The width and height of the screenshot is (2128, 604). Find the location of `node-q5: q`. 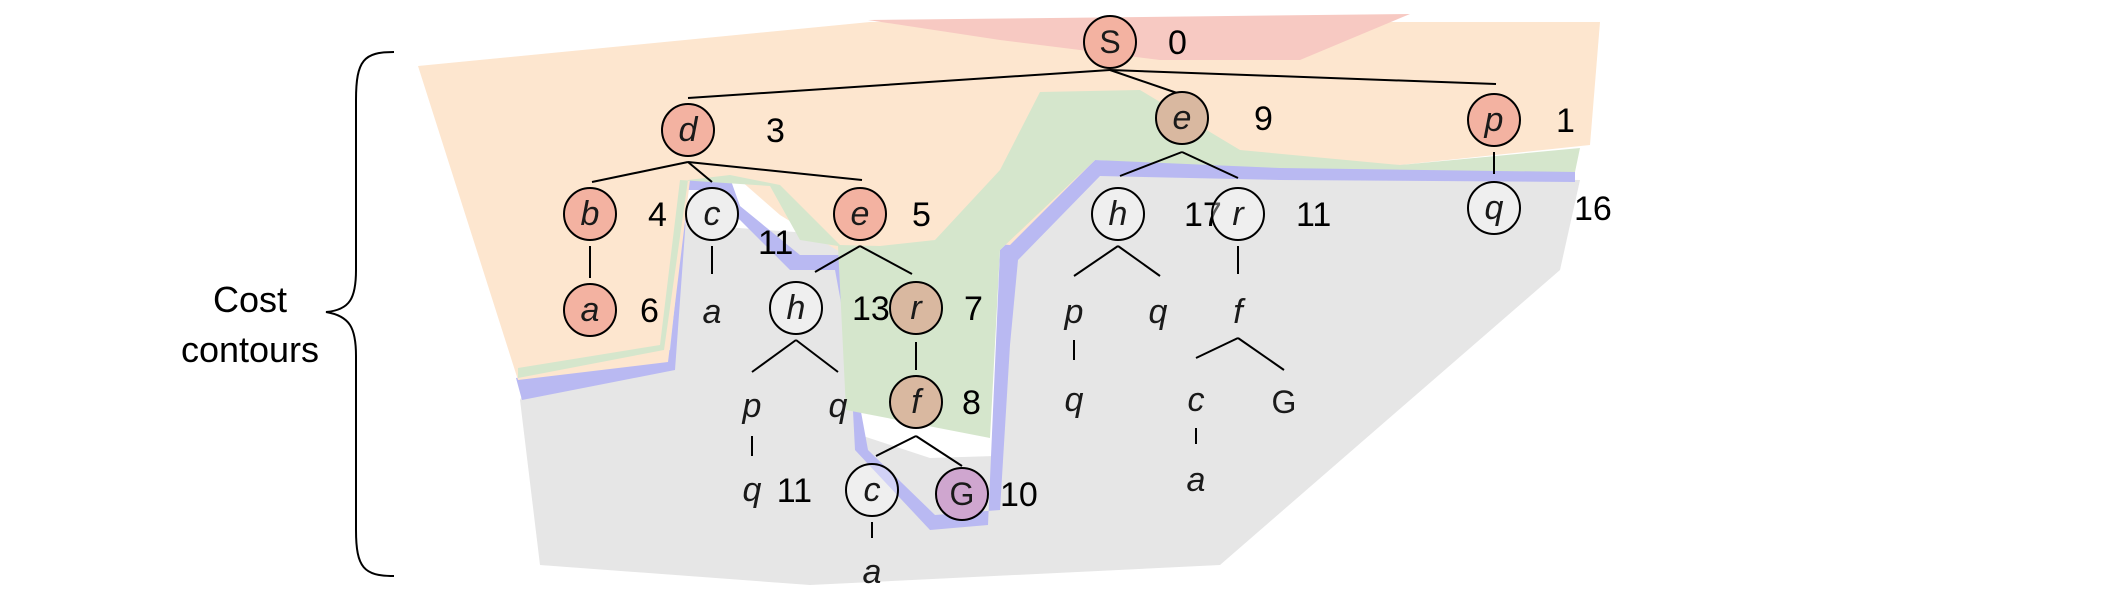

node-q5: q is located at coordinates (752, 490).